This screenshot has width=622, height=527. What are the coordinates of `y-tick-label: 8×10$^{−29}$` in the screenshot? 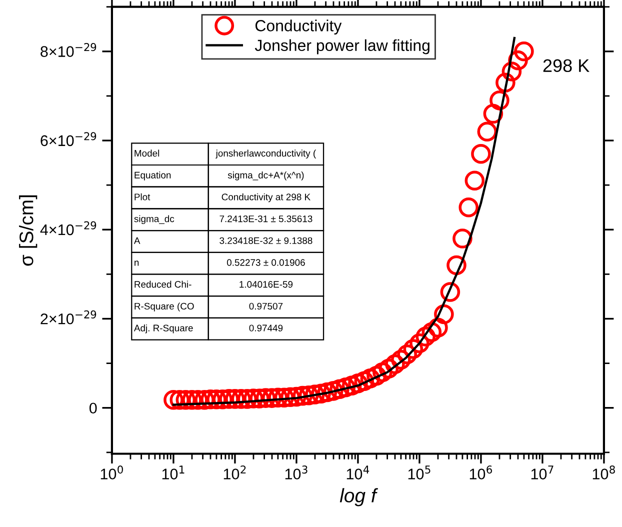 It's located at (68, 50).